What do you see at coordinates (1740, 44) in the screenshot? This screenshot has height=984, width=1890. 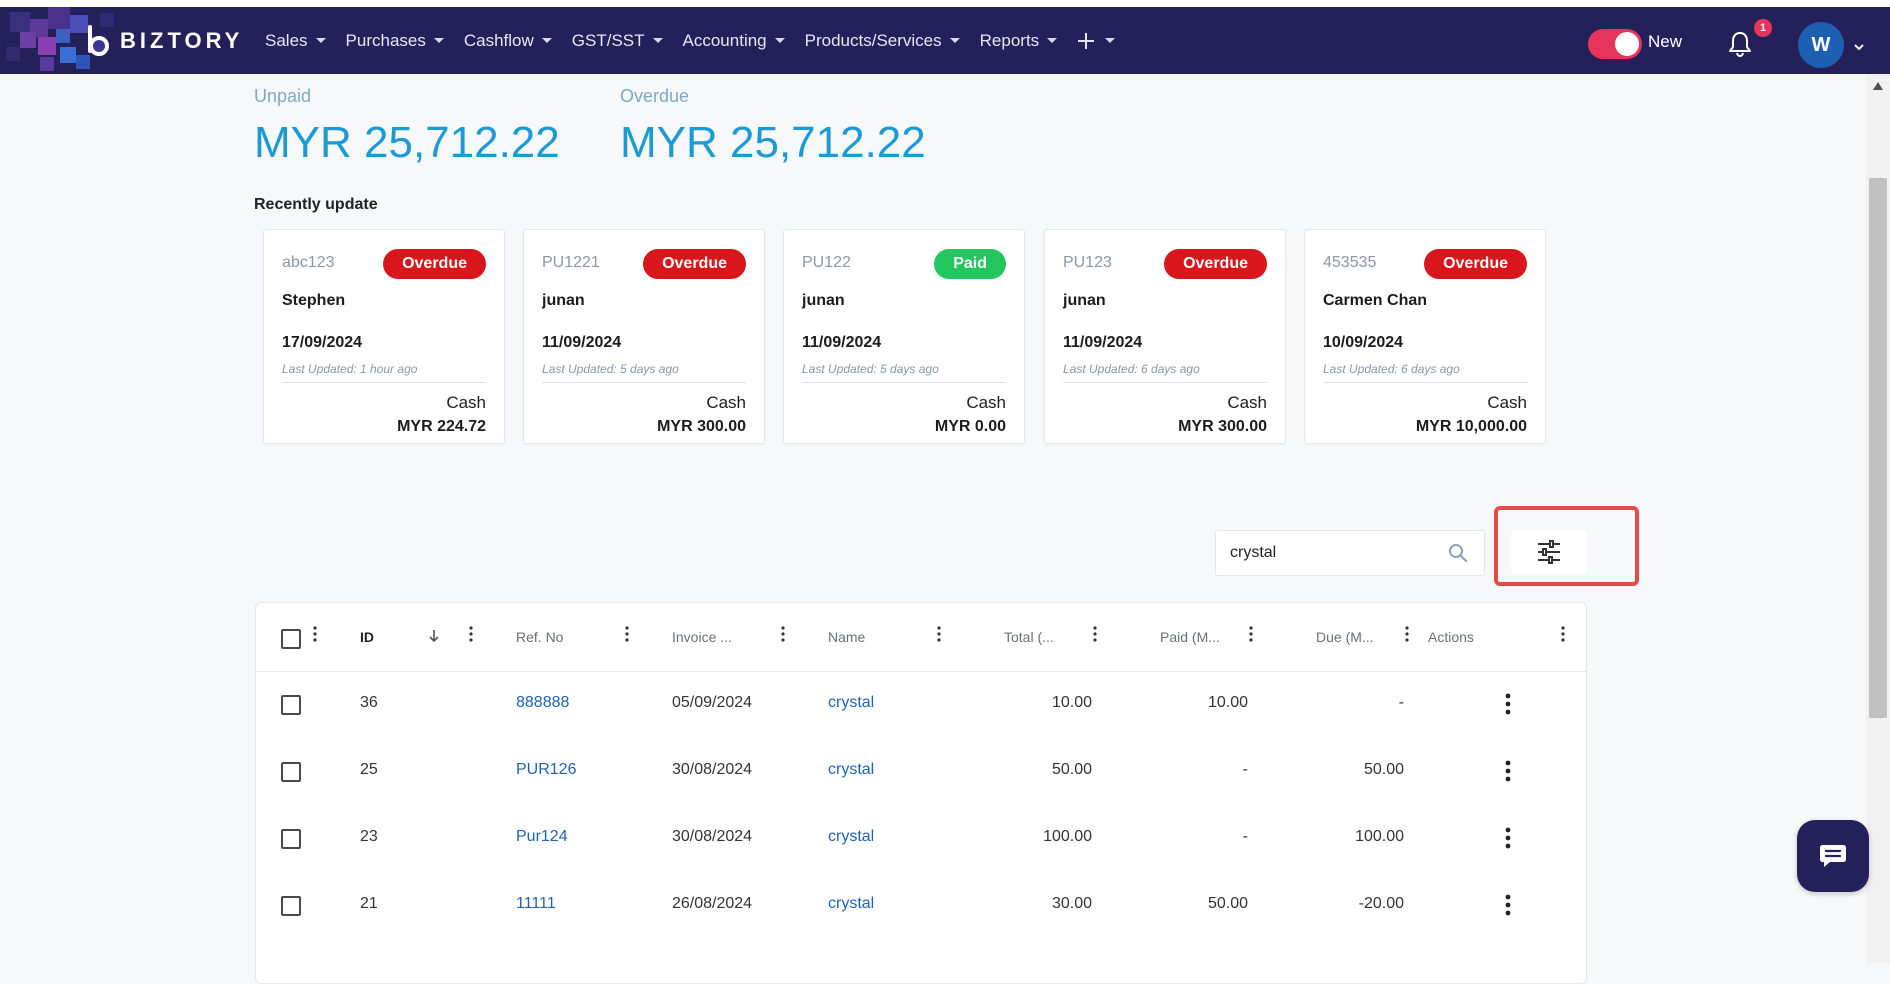 I see `bell-icon` at bounding box center [1740, 44].